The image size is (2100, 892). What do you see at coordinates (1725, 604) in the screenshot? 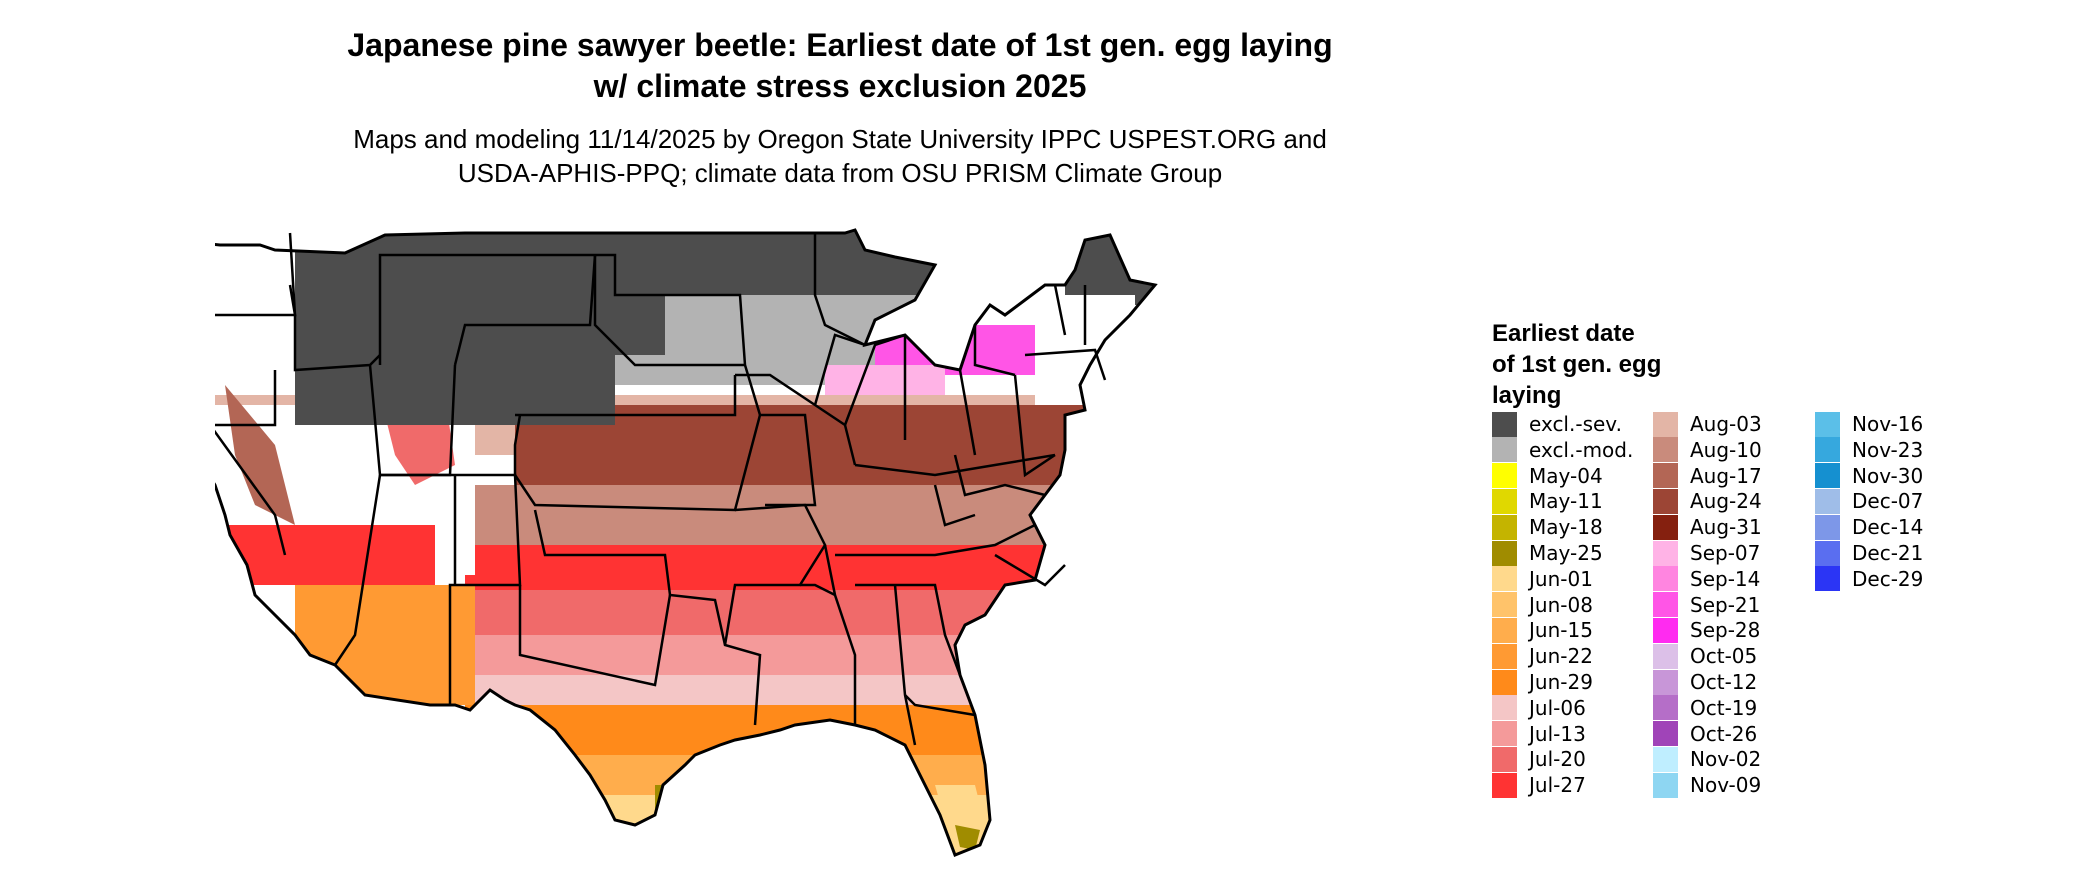
I see `legend-label: Sep-21` at bounding box center [1725, 604].